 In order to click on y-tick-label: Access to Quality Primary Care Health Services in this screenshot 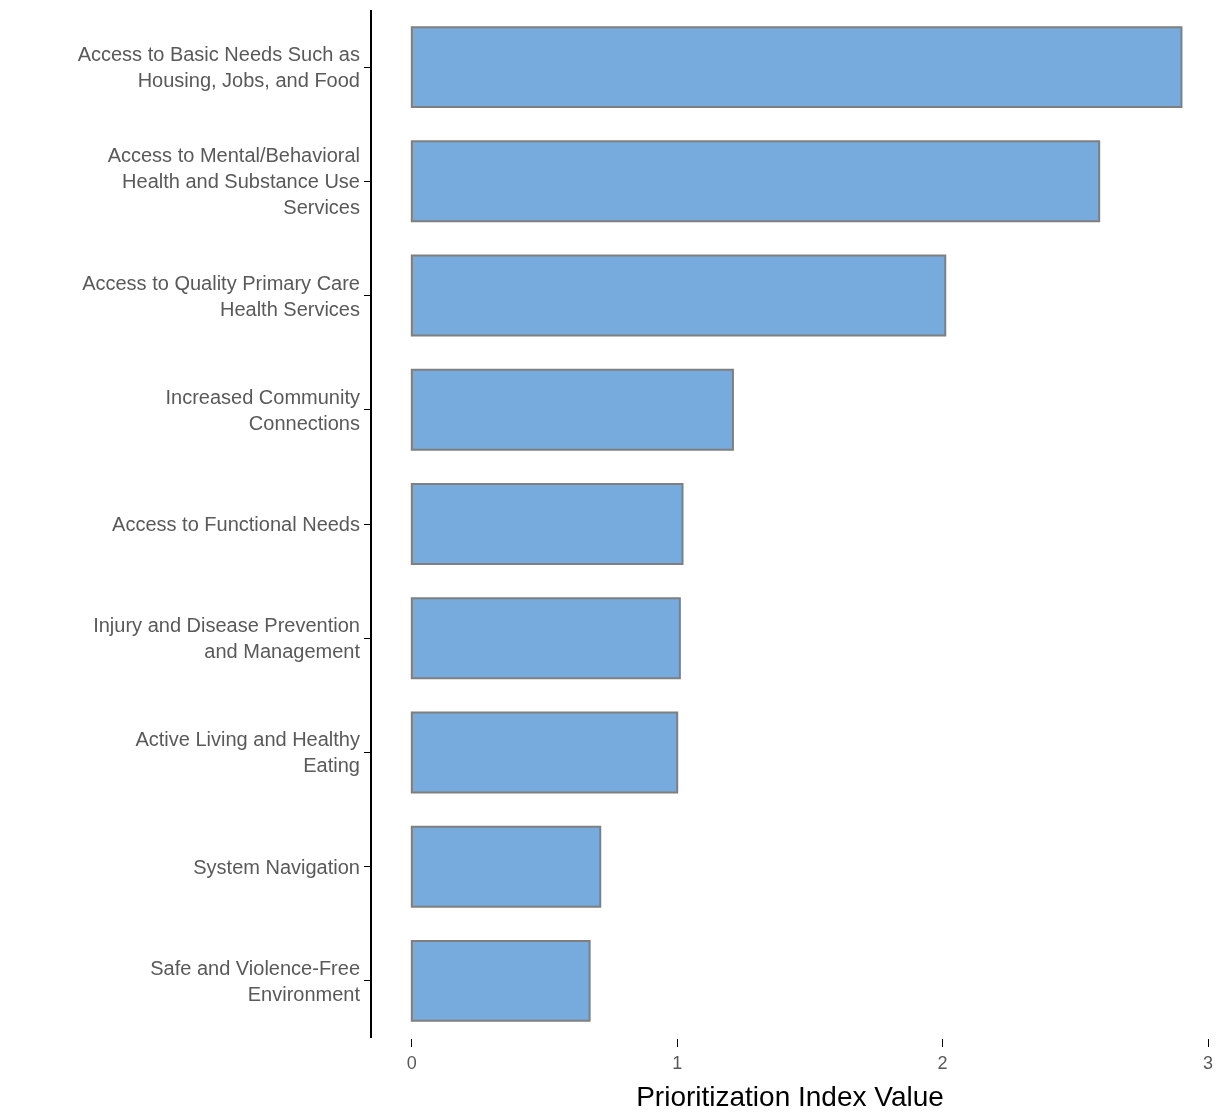, I will do `click(221, 295)`.